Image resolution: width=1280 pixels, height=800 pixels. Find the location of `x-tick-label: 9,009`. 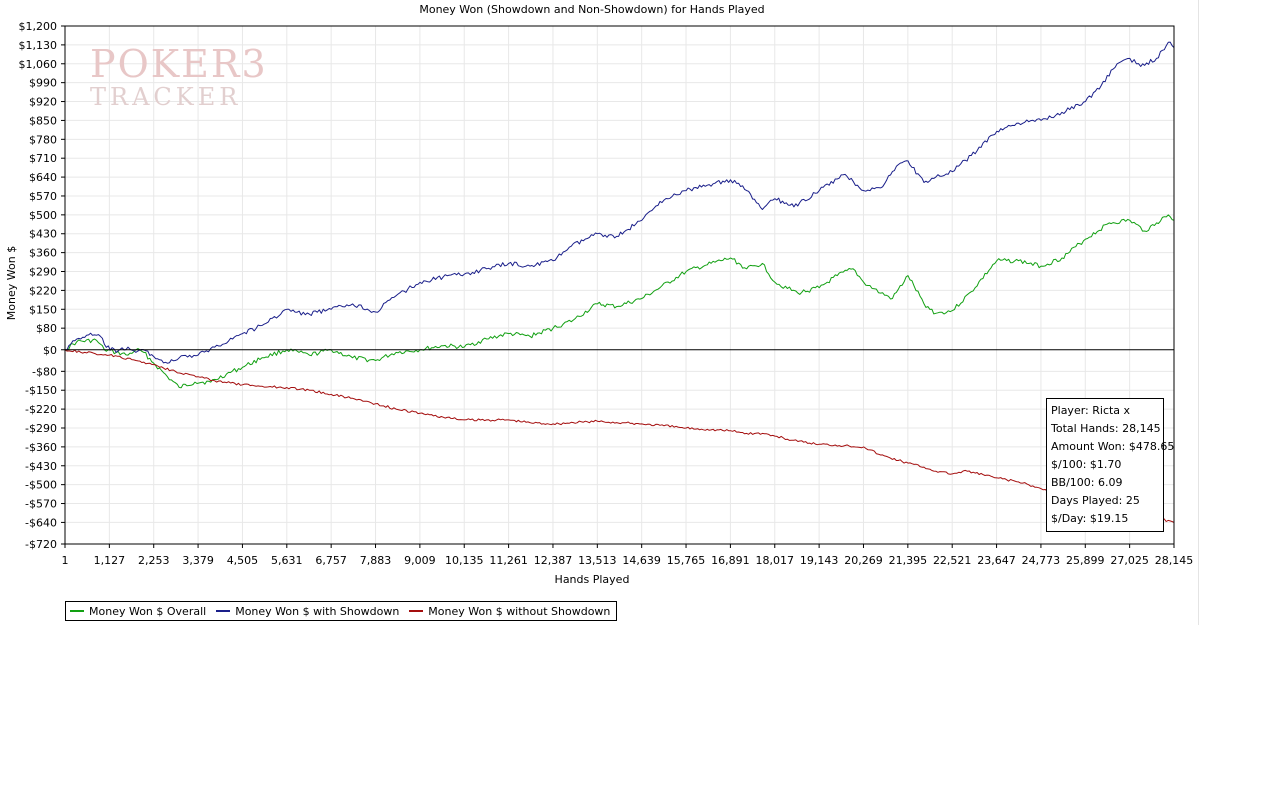

x-tick-label: 9,009 is located at coordinates (420, 560).